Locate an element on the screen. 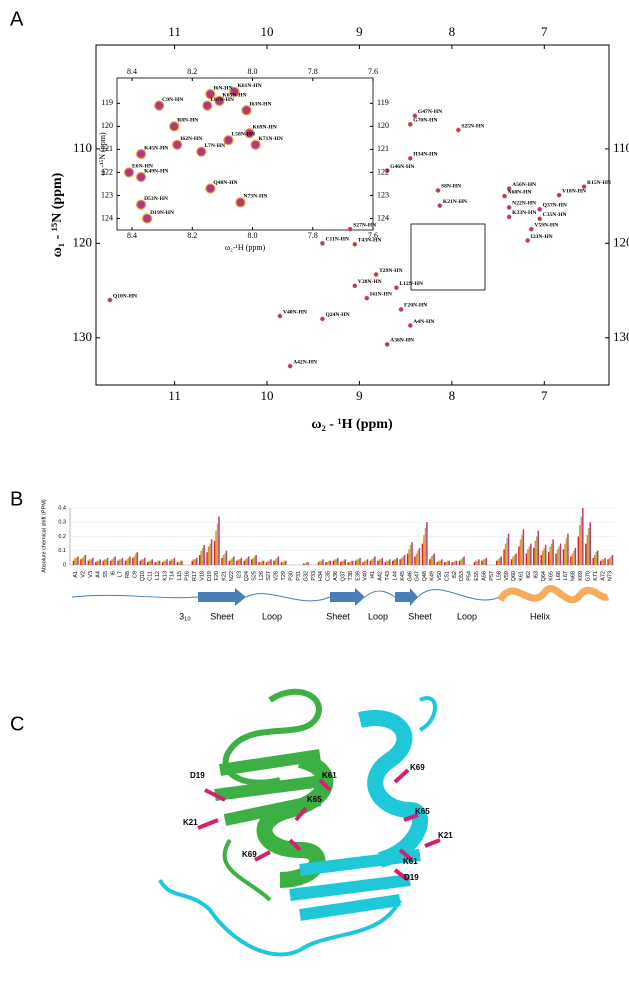 The width and height of the screenshot is (629, 999). structure-label: Sheet is located at coordinates (338, 616).